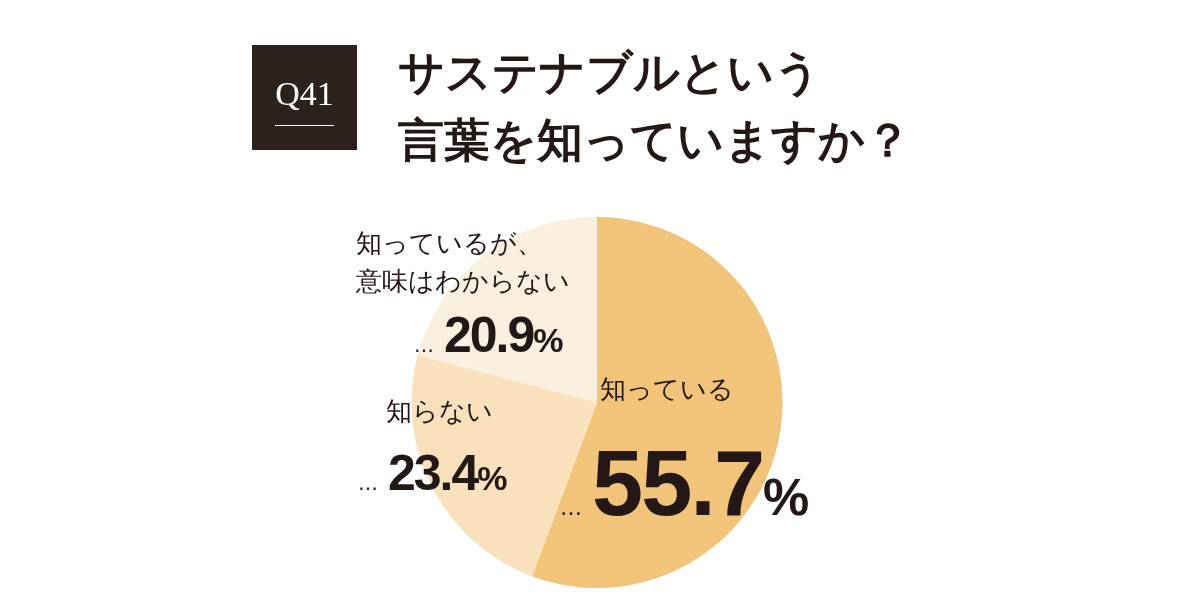  What do you see at coordinates (304, 100) in the screenshot?
I see `text: Q41` at bounding box center [304, 100].